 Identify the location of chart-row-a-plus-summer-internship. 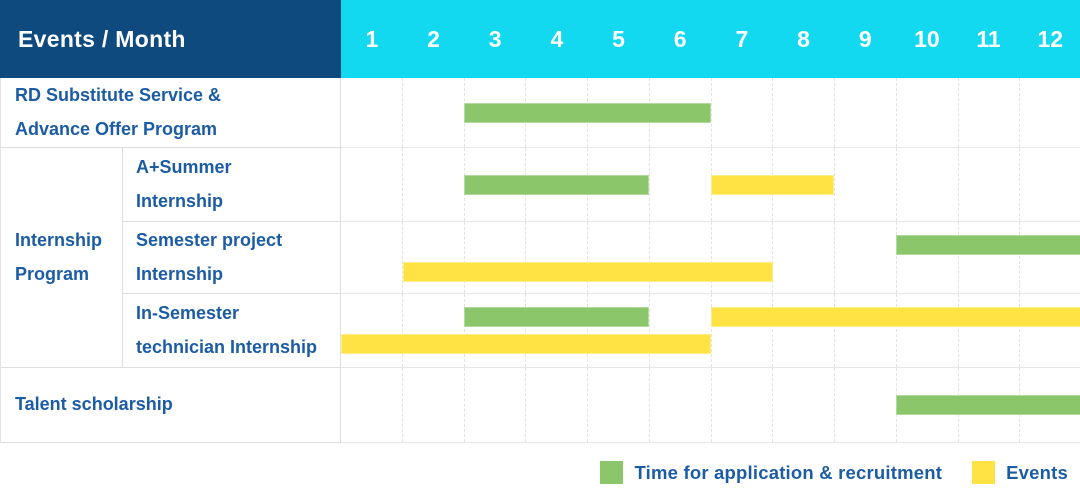
(710, 185).